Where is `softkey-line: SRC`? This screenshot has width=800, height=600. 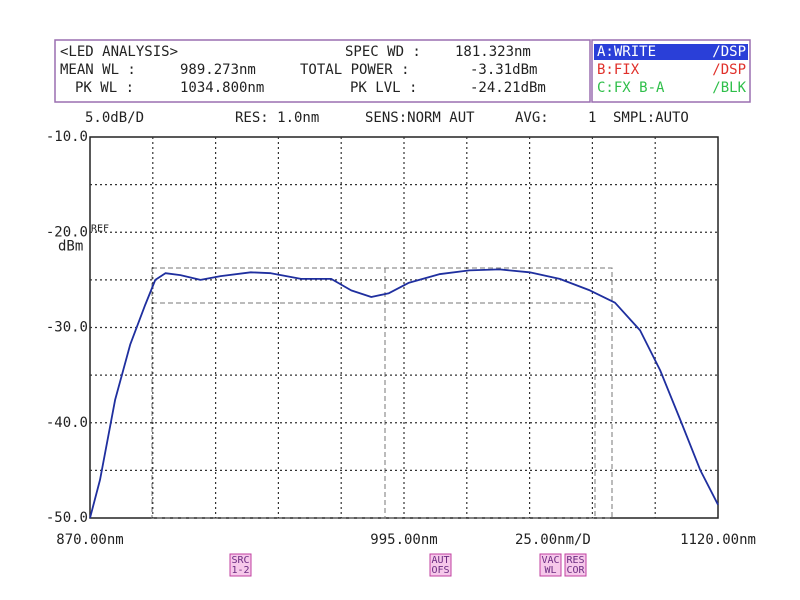
softkey-line: SRC is located at coordinates (240, 560).